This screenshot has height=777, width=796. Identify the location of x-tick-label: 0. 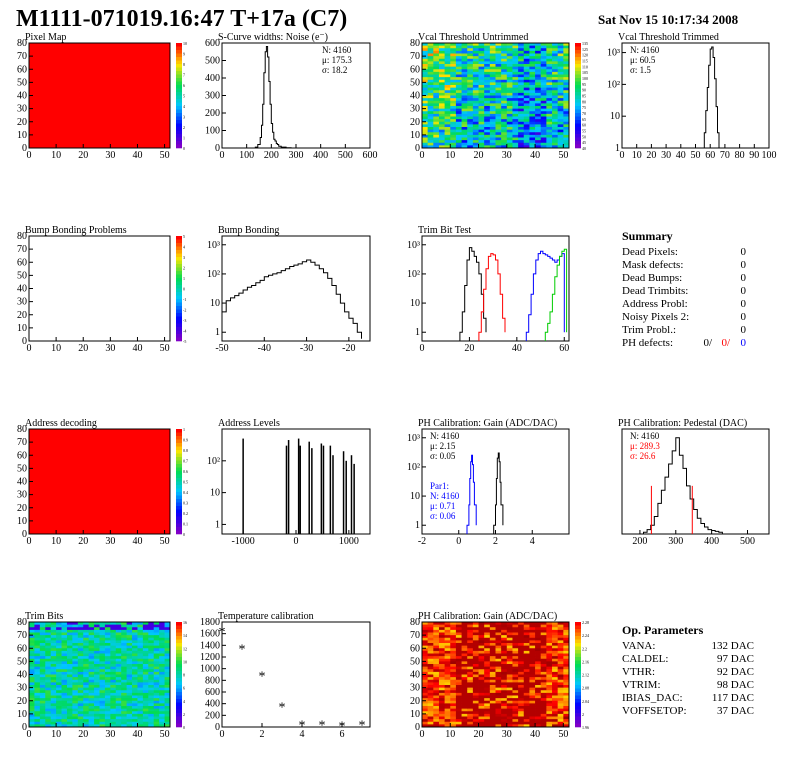
(296, 541).